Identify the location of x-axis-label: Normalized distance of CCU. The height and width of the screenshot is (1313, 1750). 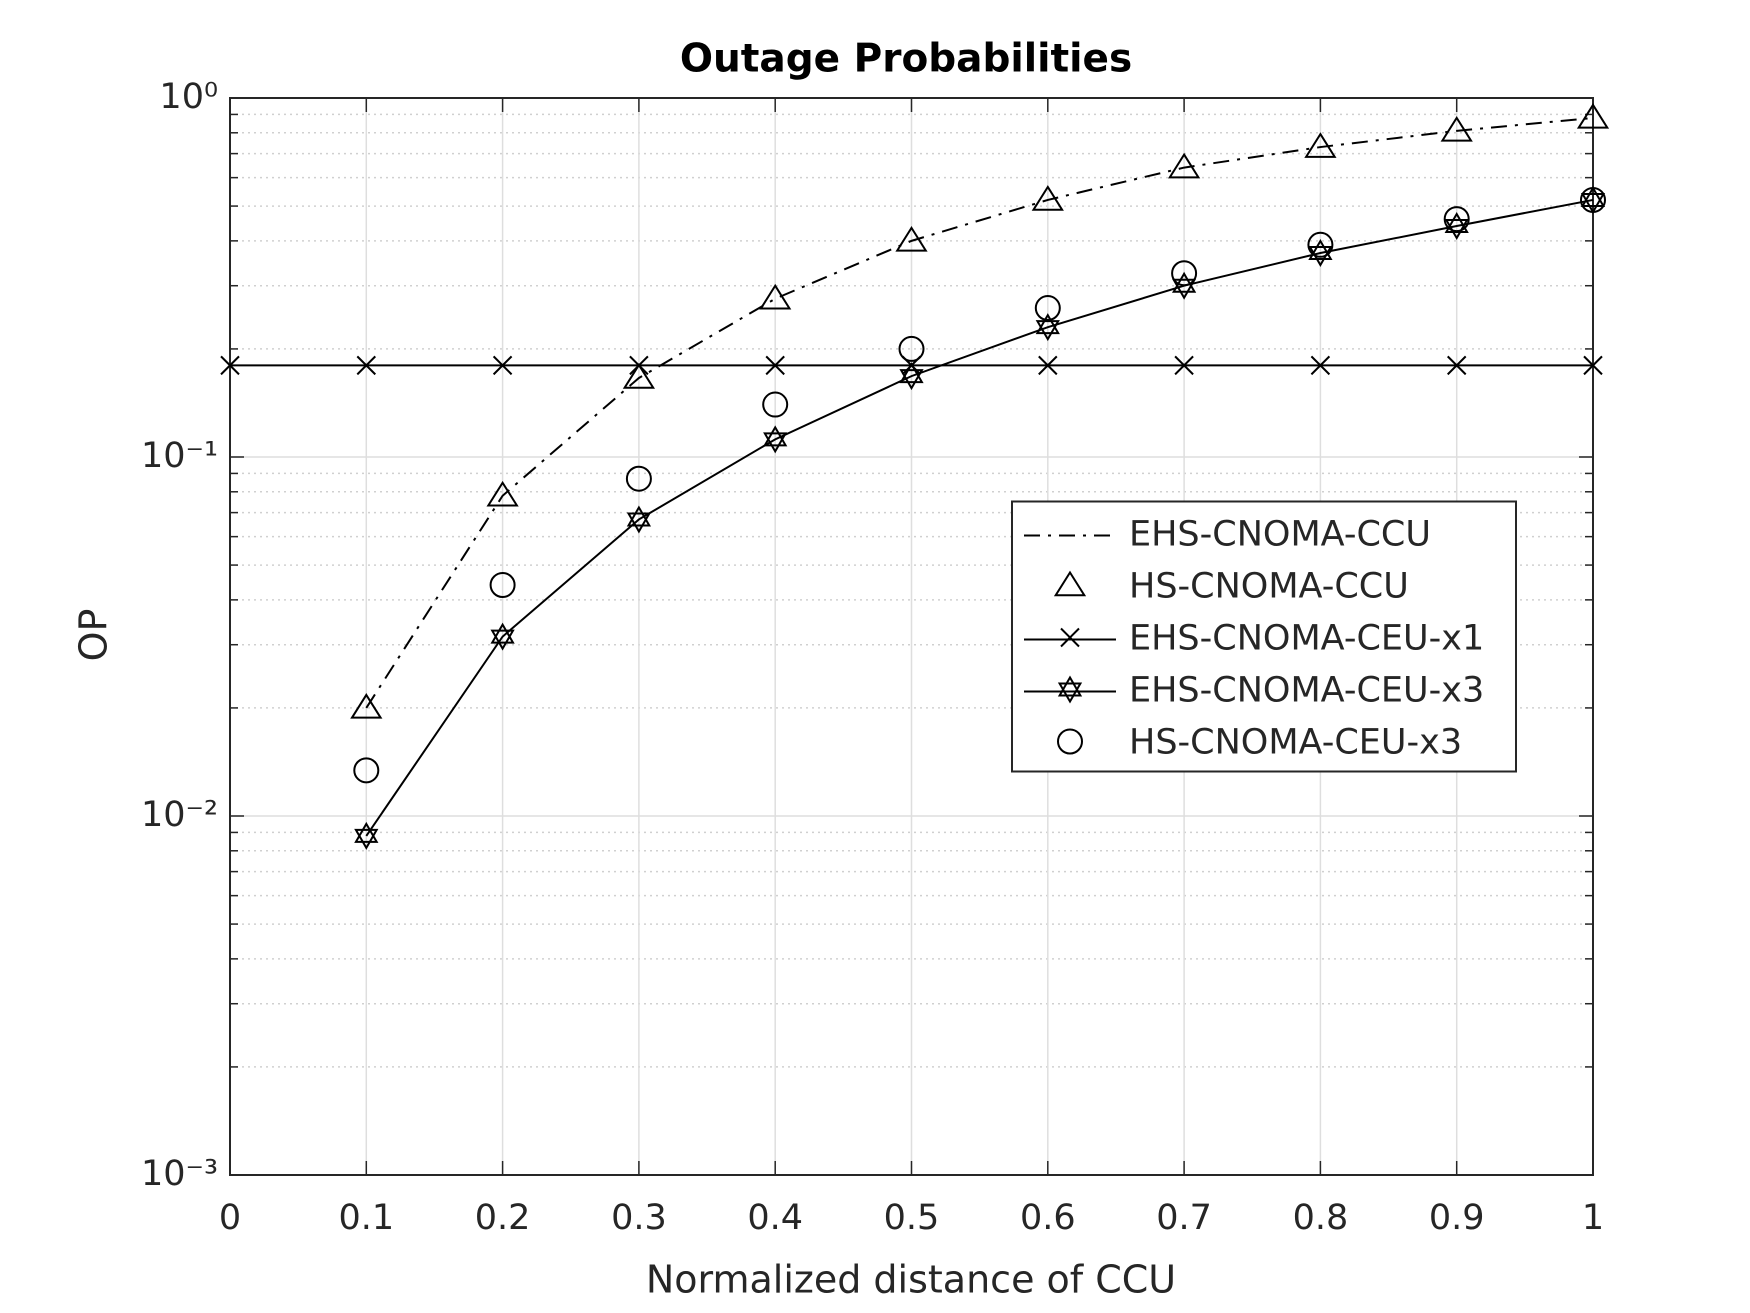
(911, 1280).